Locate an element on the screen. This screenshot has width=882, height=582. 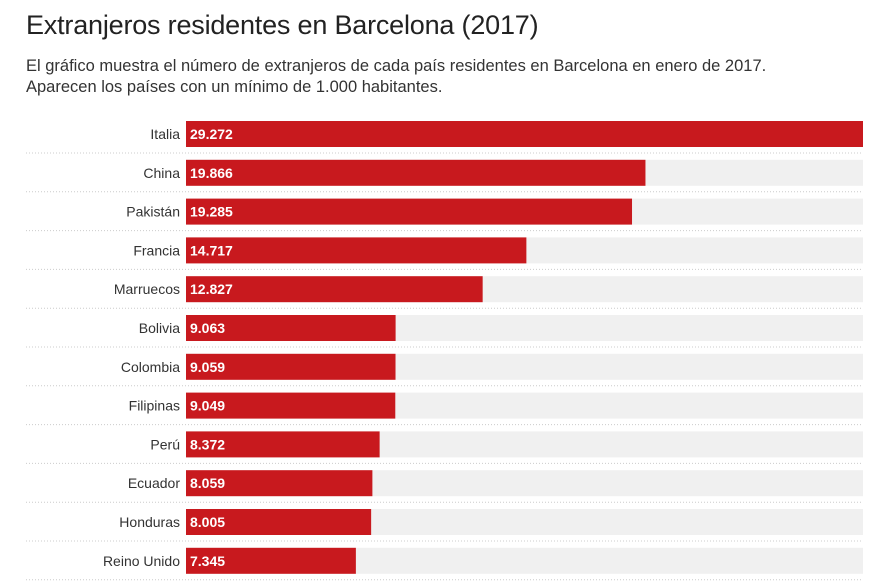
value-label: 19.866 is located at coordinates (211, 173).